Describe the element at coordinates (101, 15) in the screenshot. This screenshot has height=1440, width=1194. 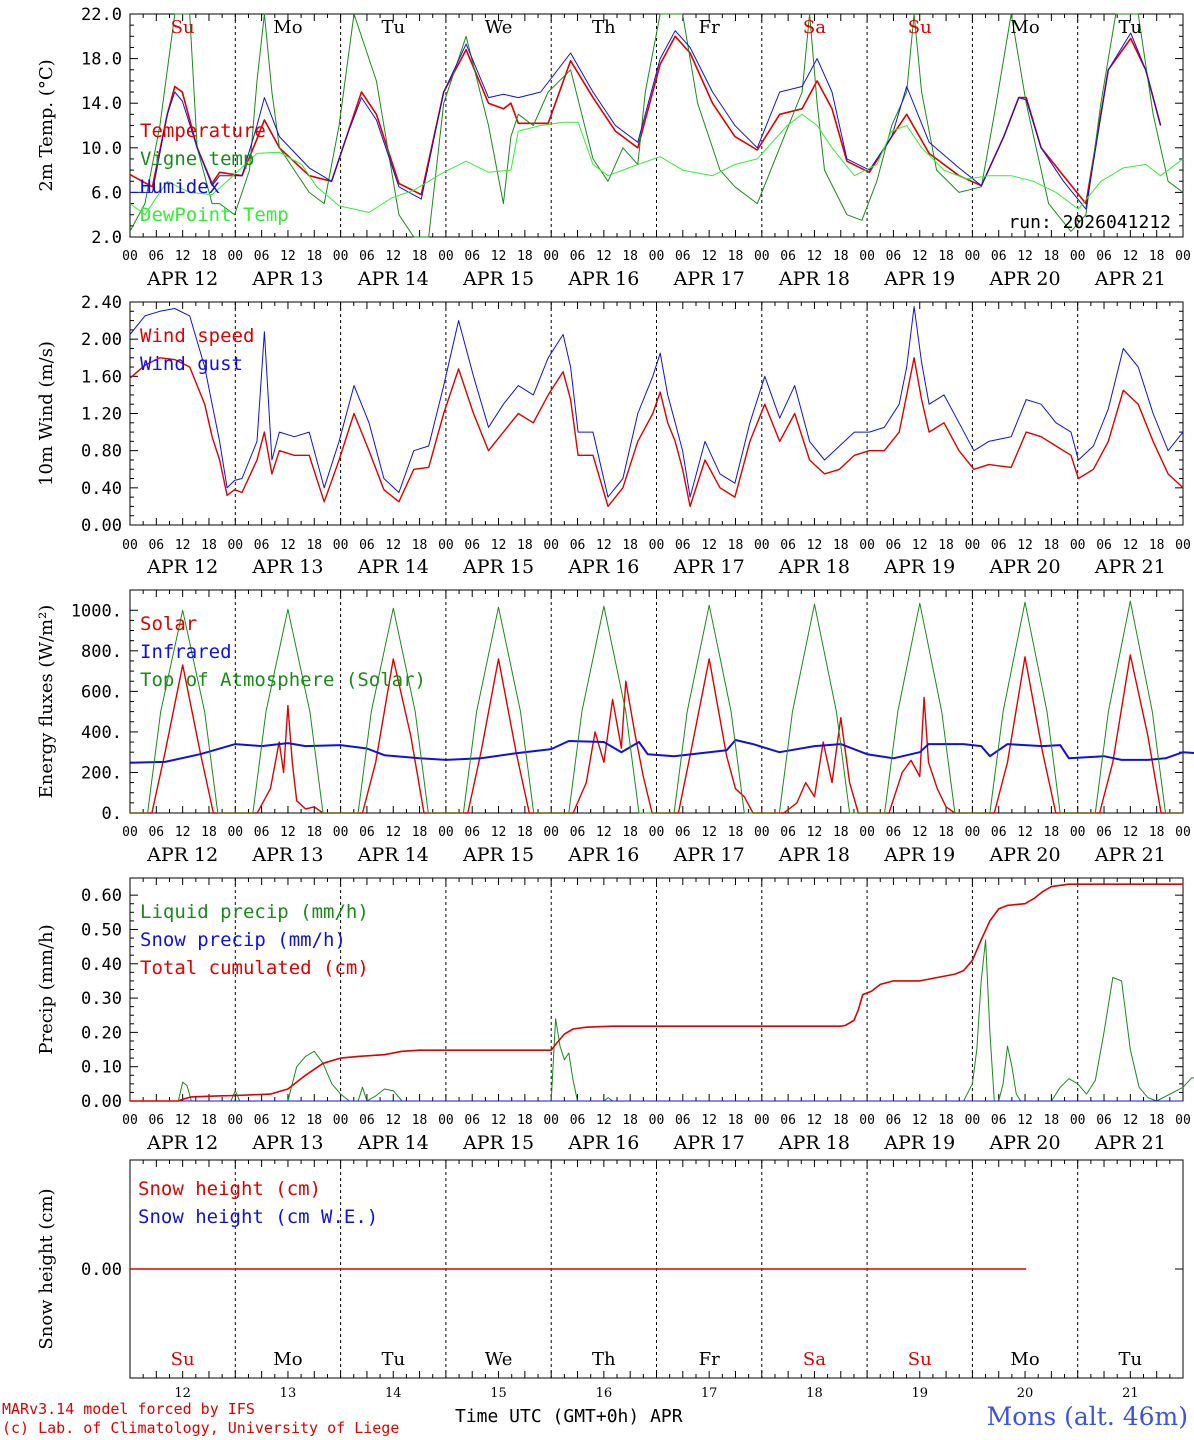
I see `y-tick-label: 22.0` at that location.